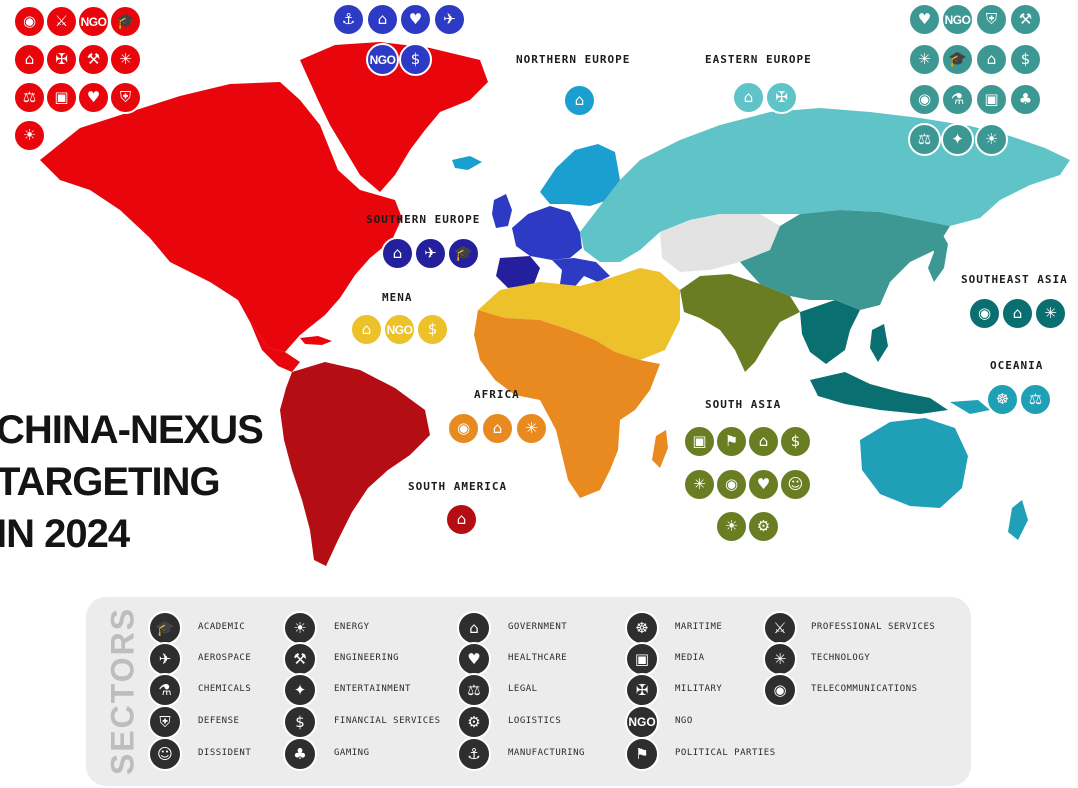 This screenshot has width=1078, height=788. I want to click on east-asia-flask-icon: ⚗, so click(957, 99).